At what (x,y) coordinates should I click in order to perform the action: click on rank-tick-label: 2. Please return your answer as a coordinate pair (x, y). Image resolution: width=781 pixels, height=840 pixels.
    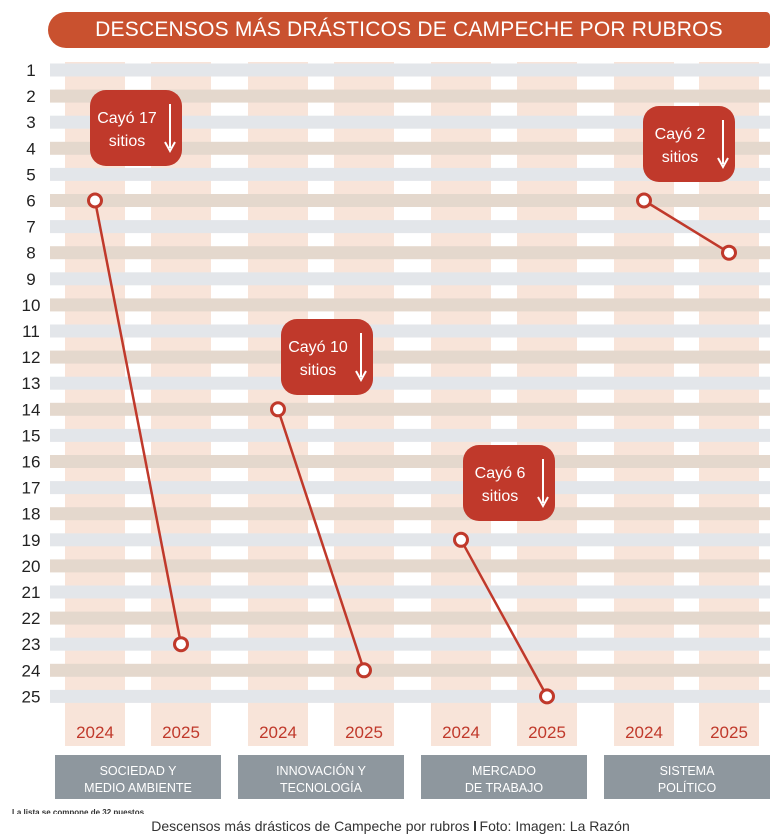
    Looking at the image, I should click on (30, 96).